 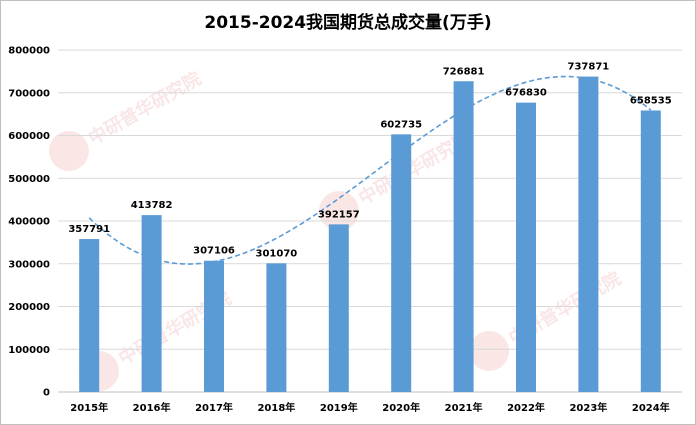 I want to click on x-tick-label: 2016年, so click(x=152, y=407).